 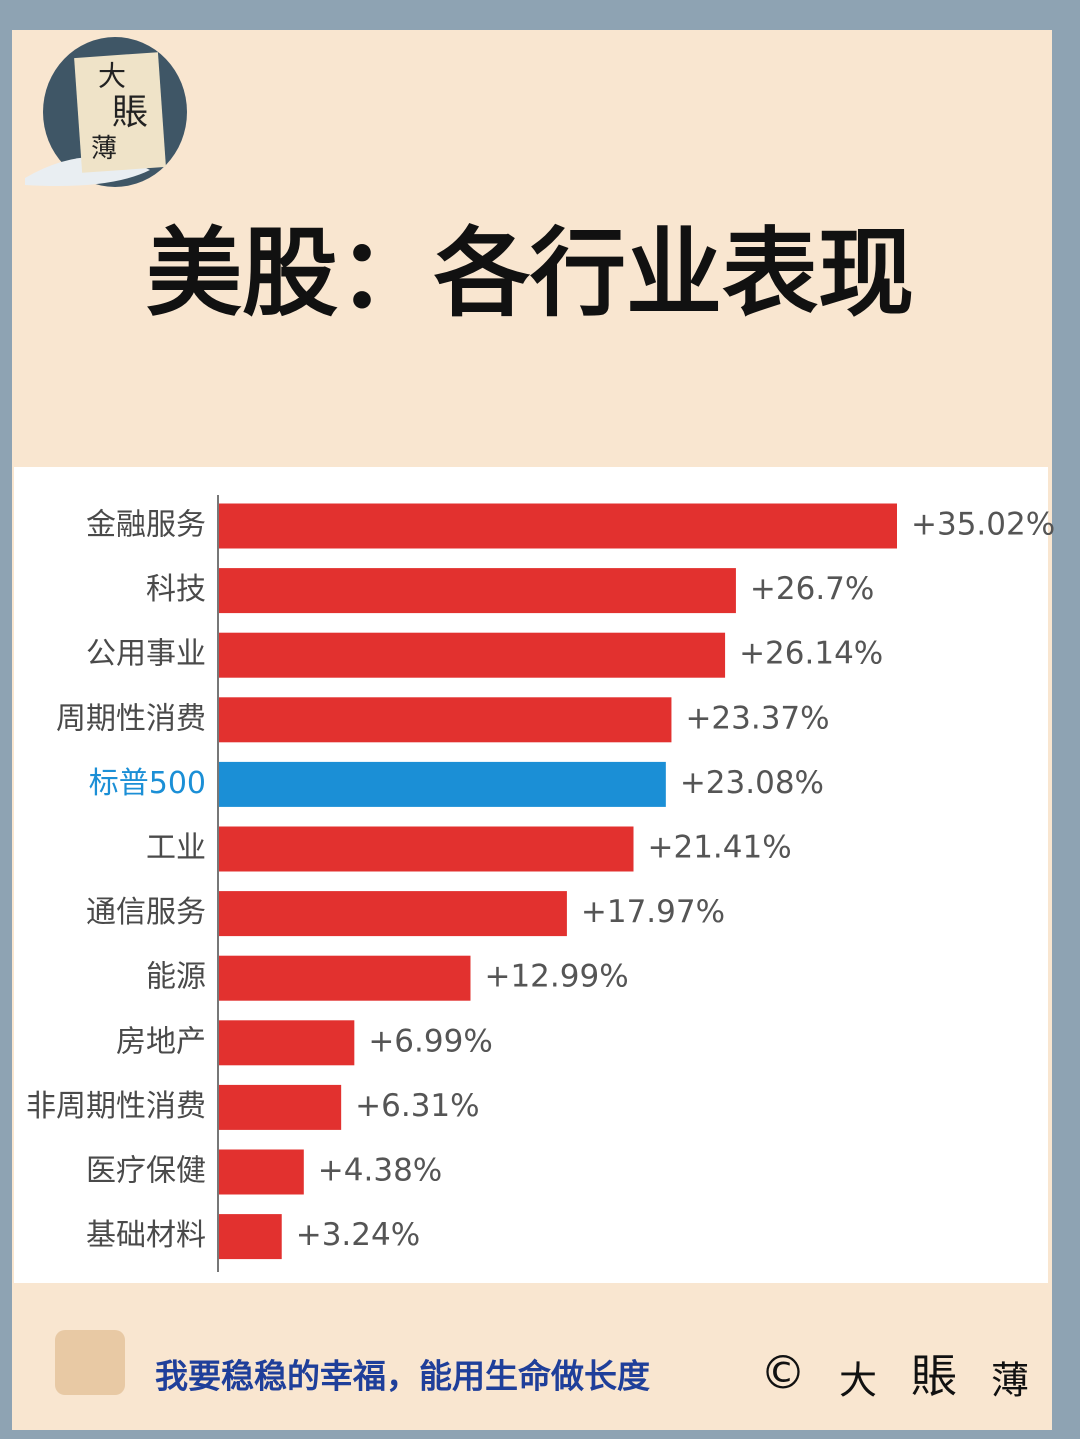 I want to click on value-label: +26.7%, so click(x=812, y=589).